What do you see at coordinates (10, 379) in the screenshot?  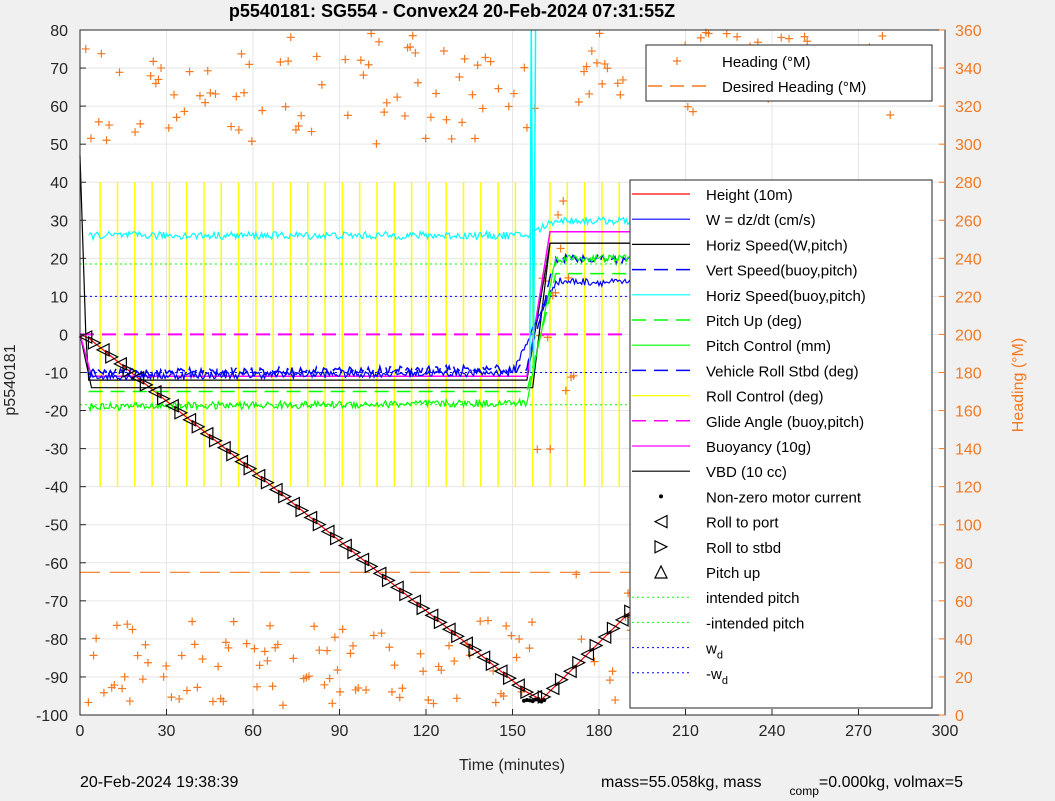 I see `y-axis-label: p5540181` at bounding box center [10, 379].